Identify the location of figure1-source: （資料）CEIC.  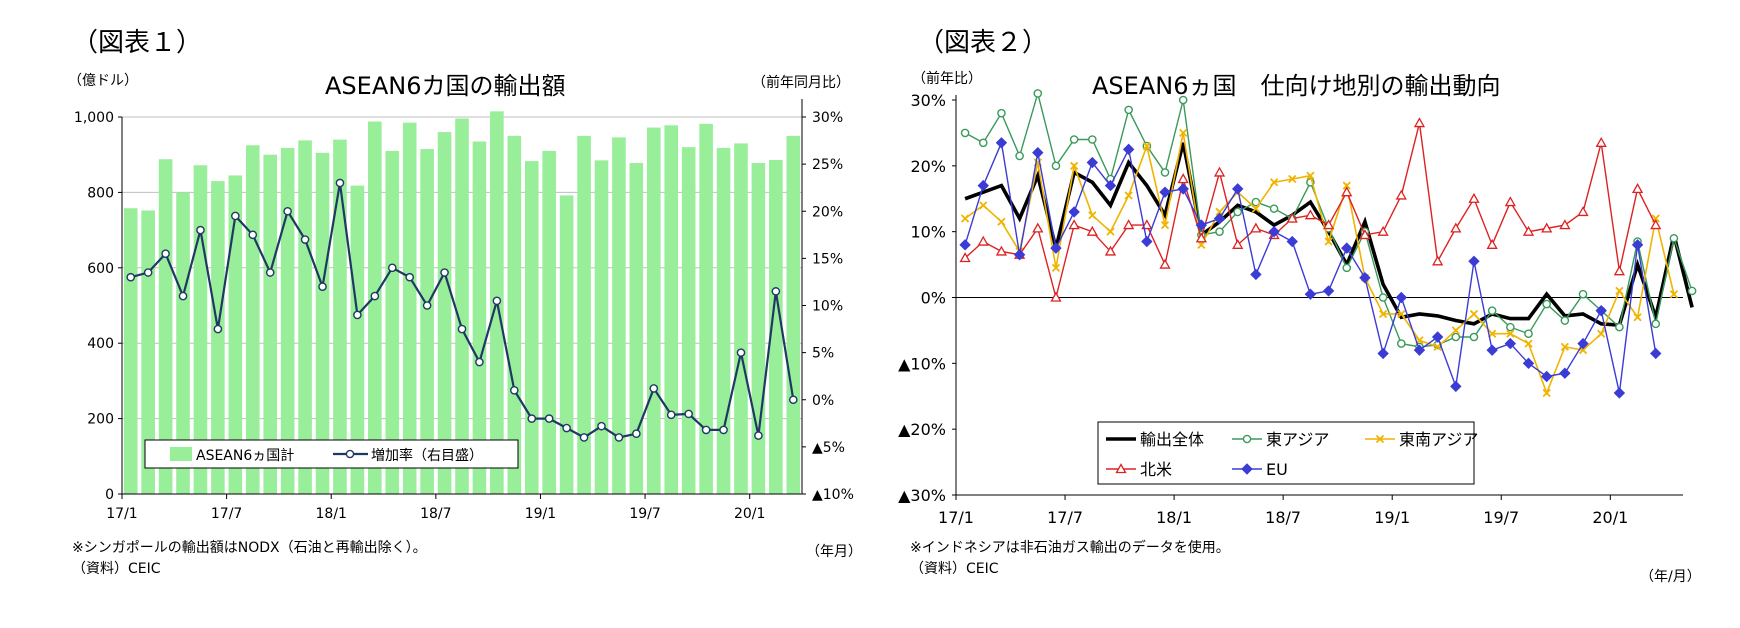
(116, 569).